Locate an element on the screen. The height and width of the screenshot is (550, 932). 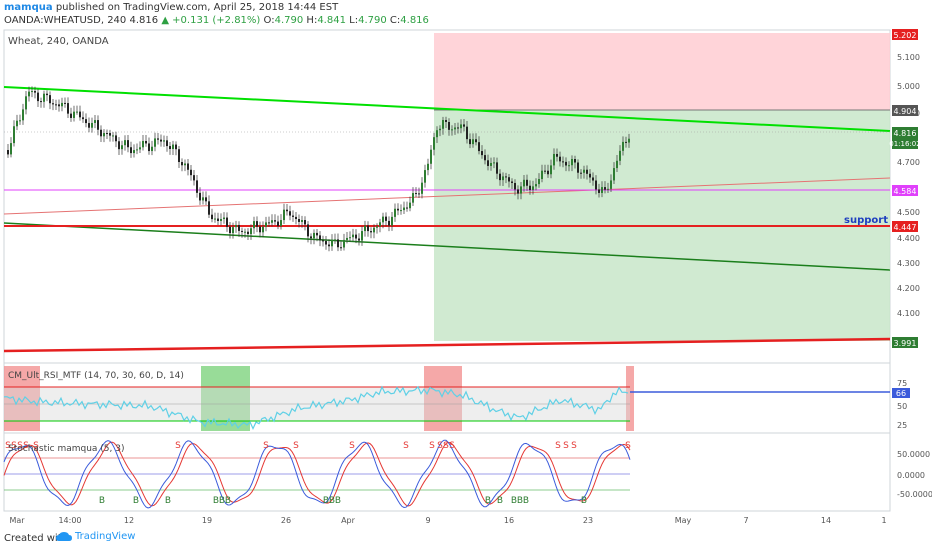
stop-price-tag is located at coordinates (905, 34).